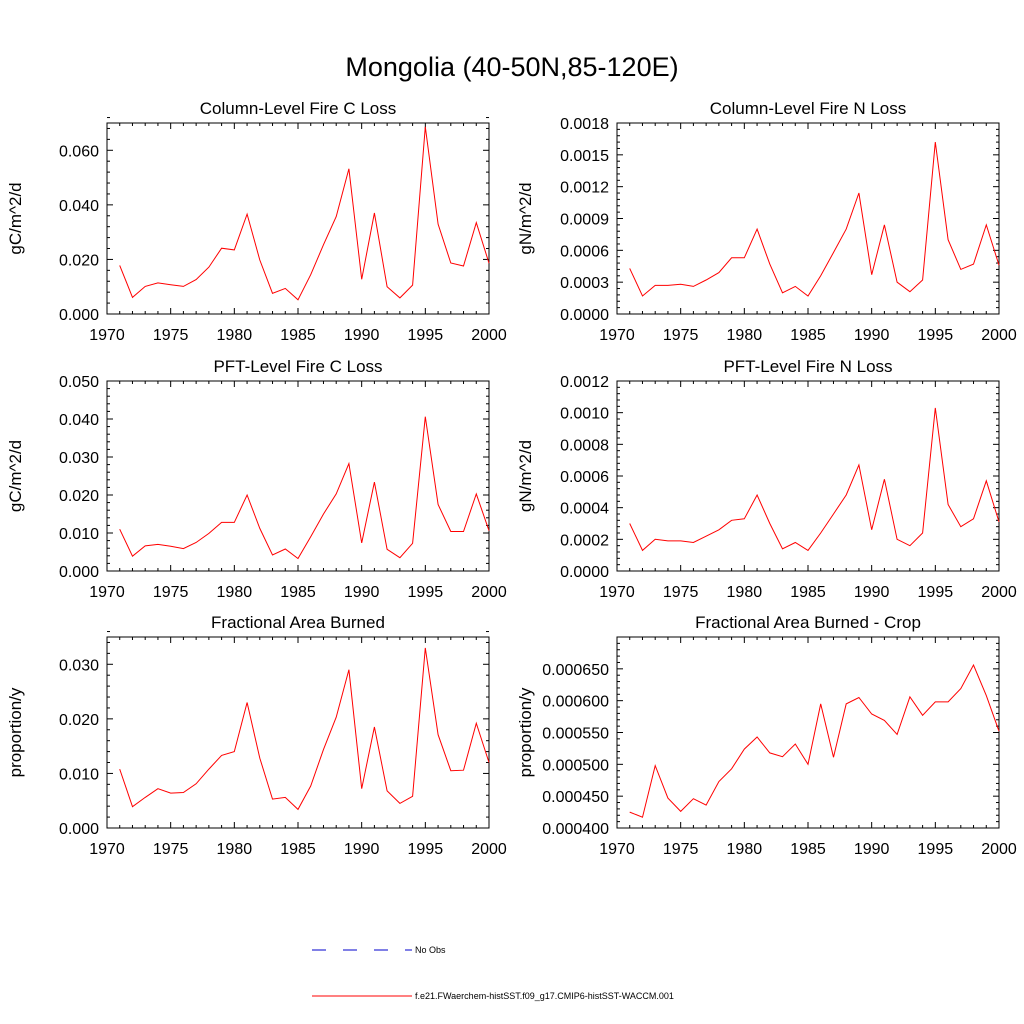  I want to click on panel-title: Fractional Area Burned, so click(298, 622).